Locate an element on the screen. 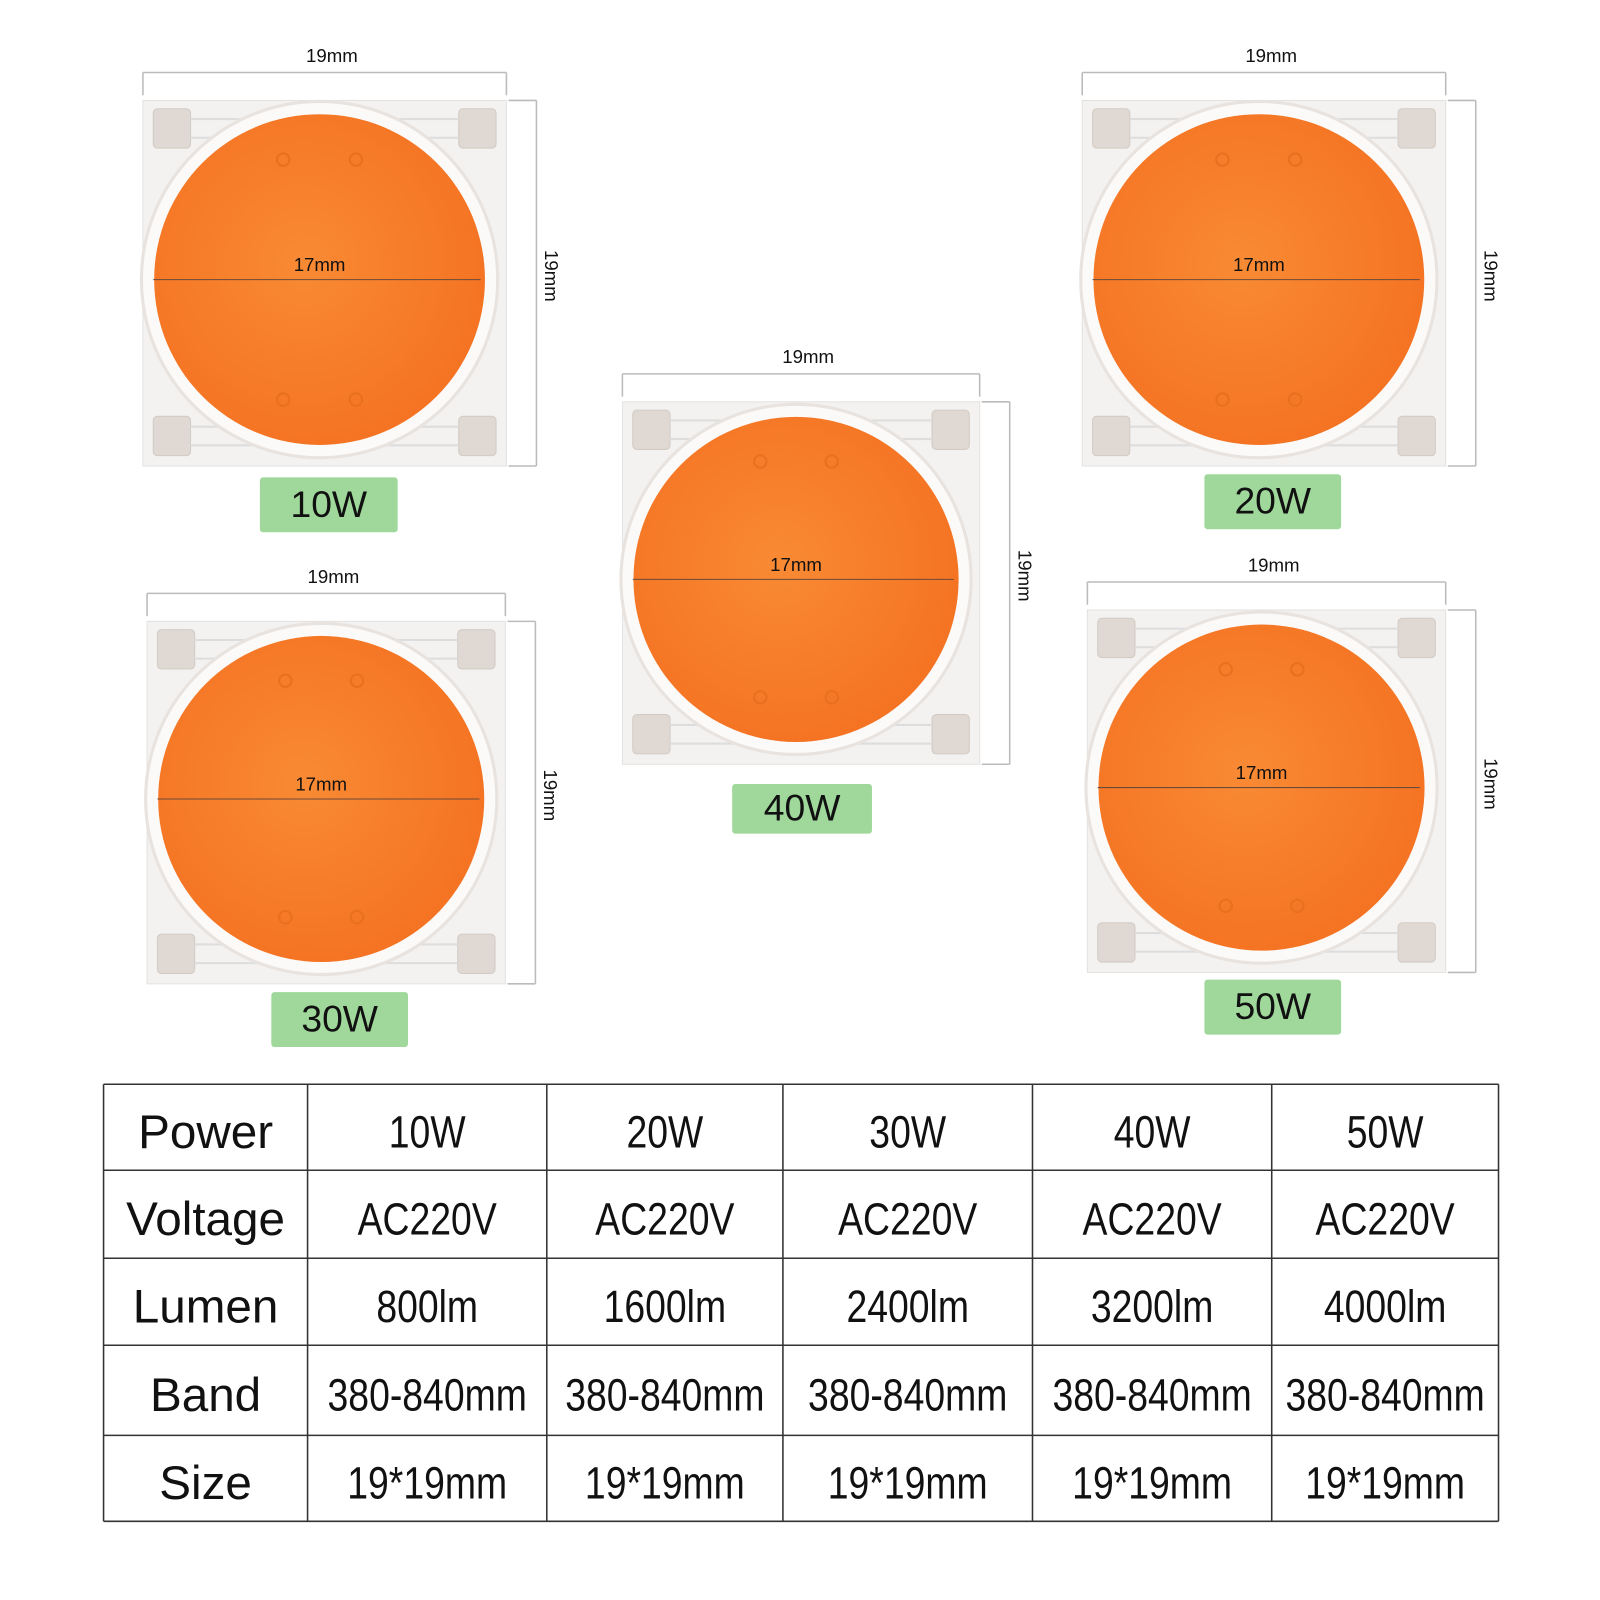  row-header: Size is located at coordinates (205, 1483).